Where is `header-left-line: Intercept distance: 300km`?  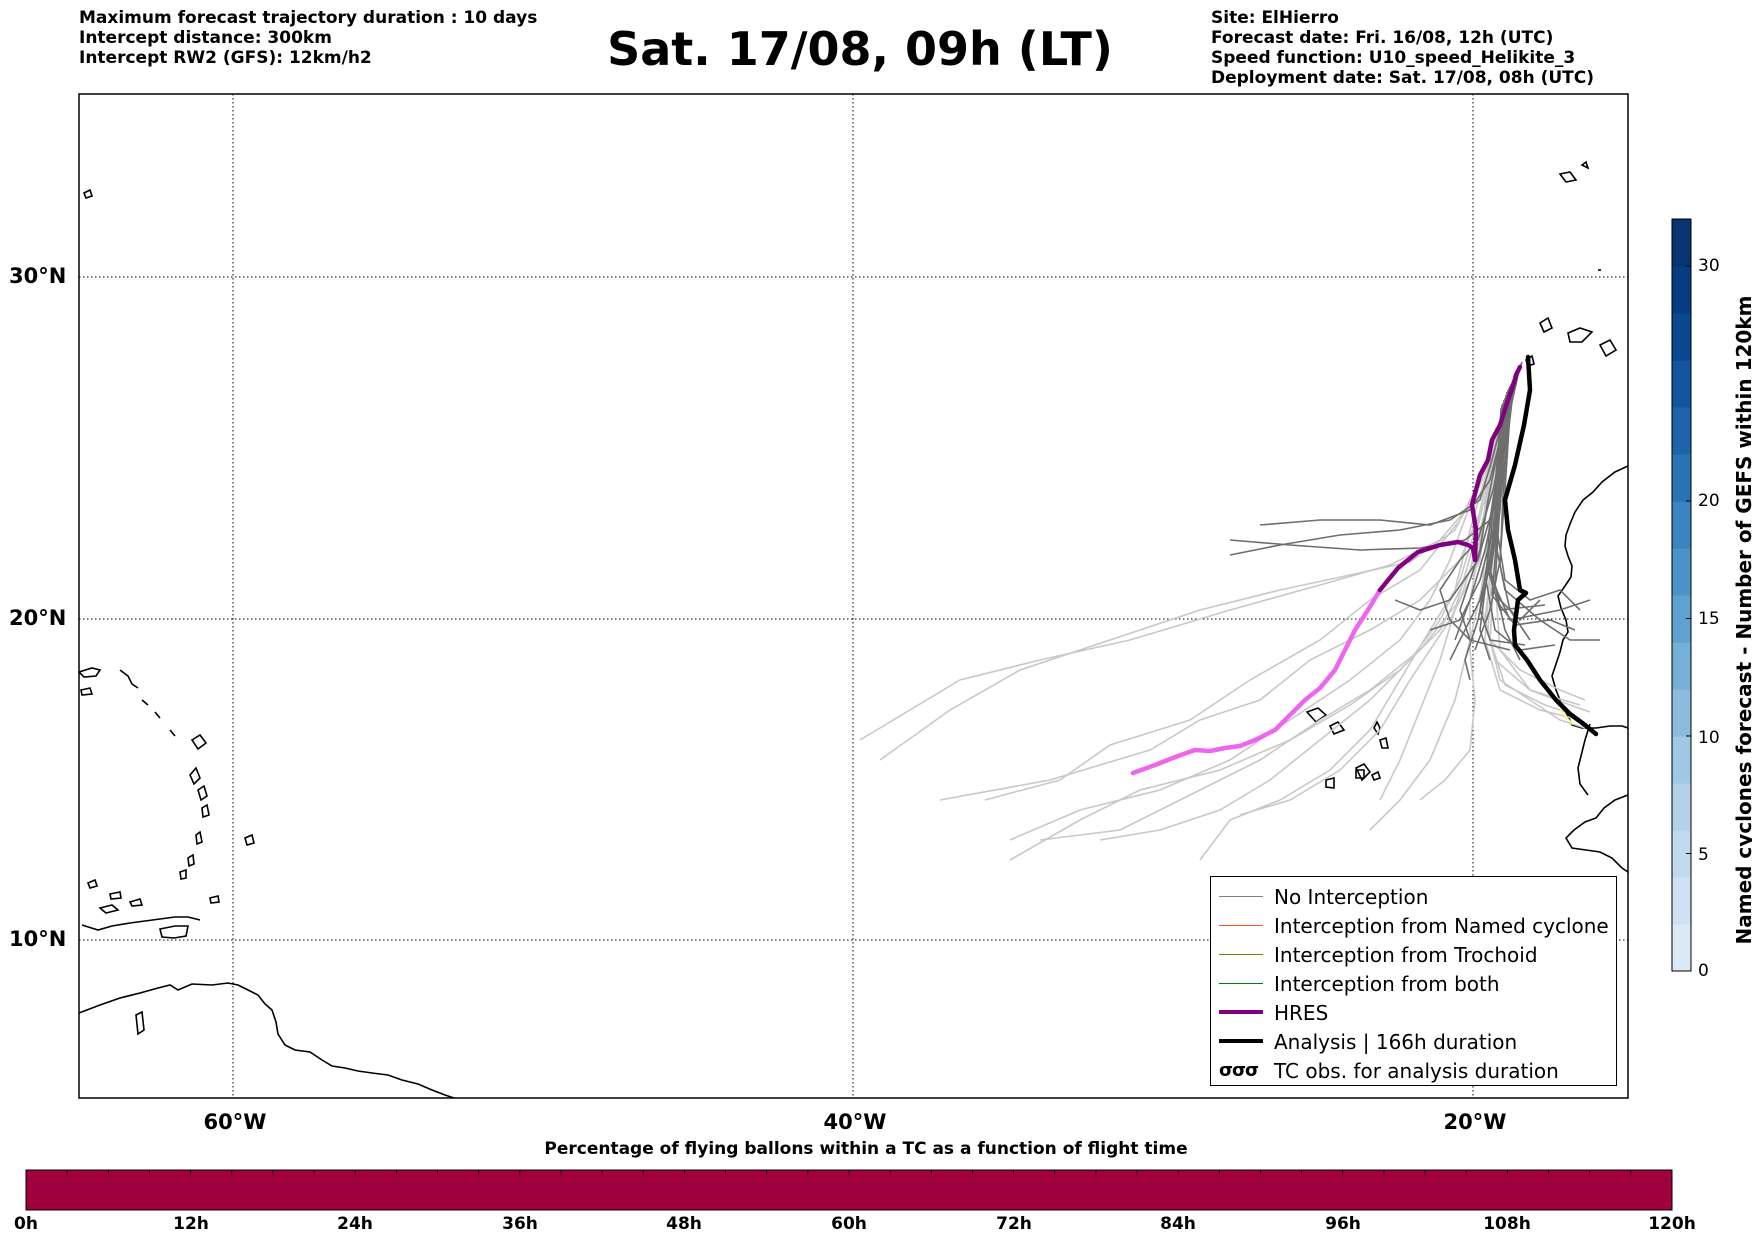 header-left-line: Intercept distance: 300km is located at coordinates (205, 38).